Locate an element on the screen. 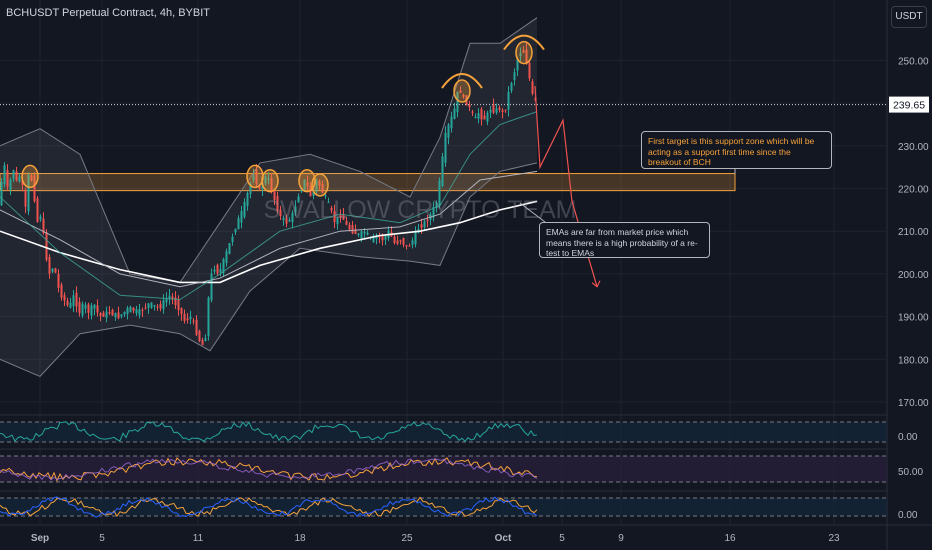  ema-mid-line is located at coordinates (269, 229).